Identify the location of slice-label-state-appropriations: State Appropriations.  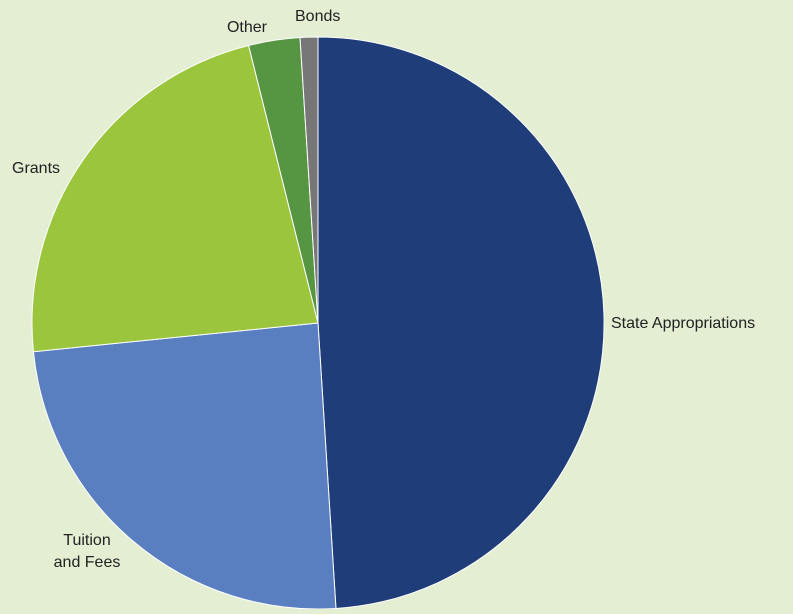
(683, 323).